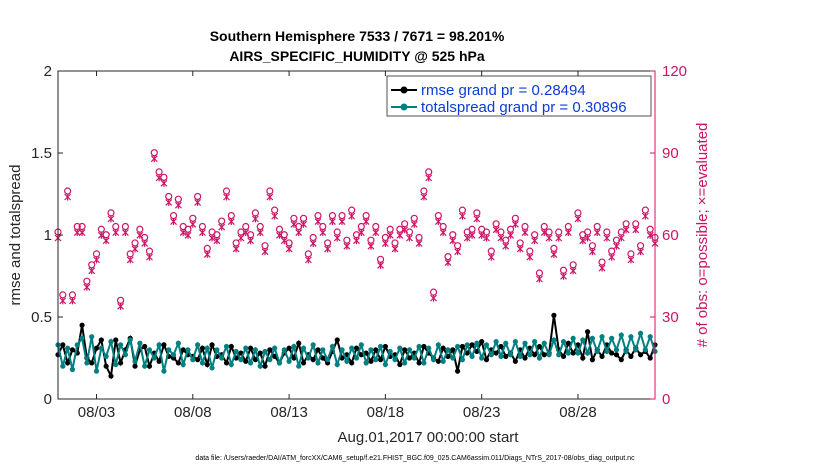  What do you see at coordinates (666, 399) in the screenshot?
I see `y-tick-label-right: 0` at bounding box center [666, 399].